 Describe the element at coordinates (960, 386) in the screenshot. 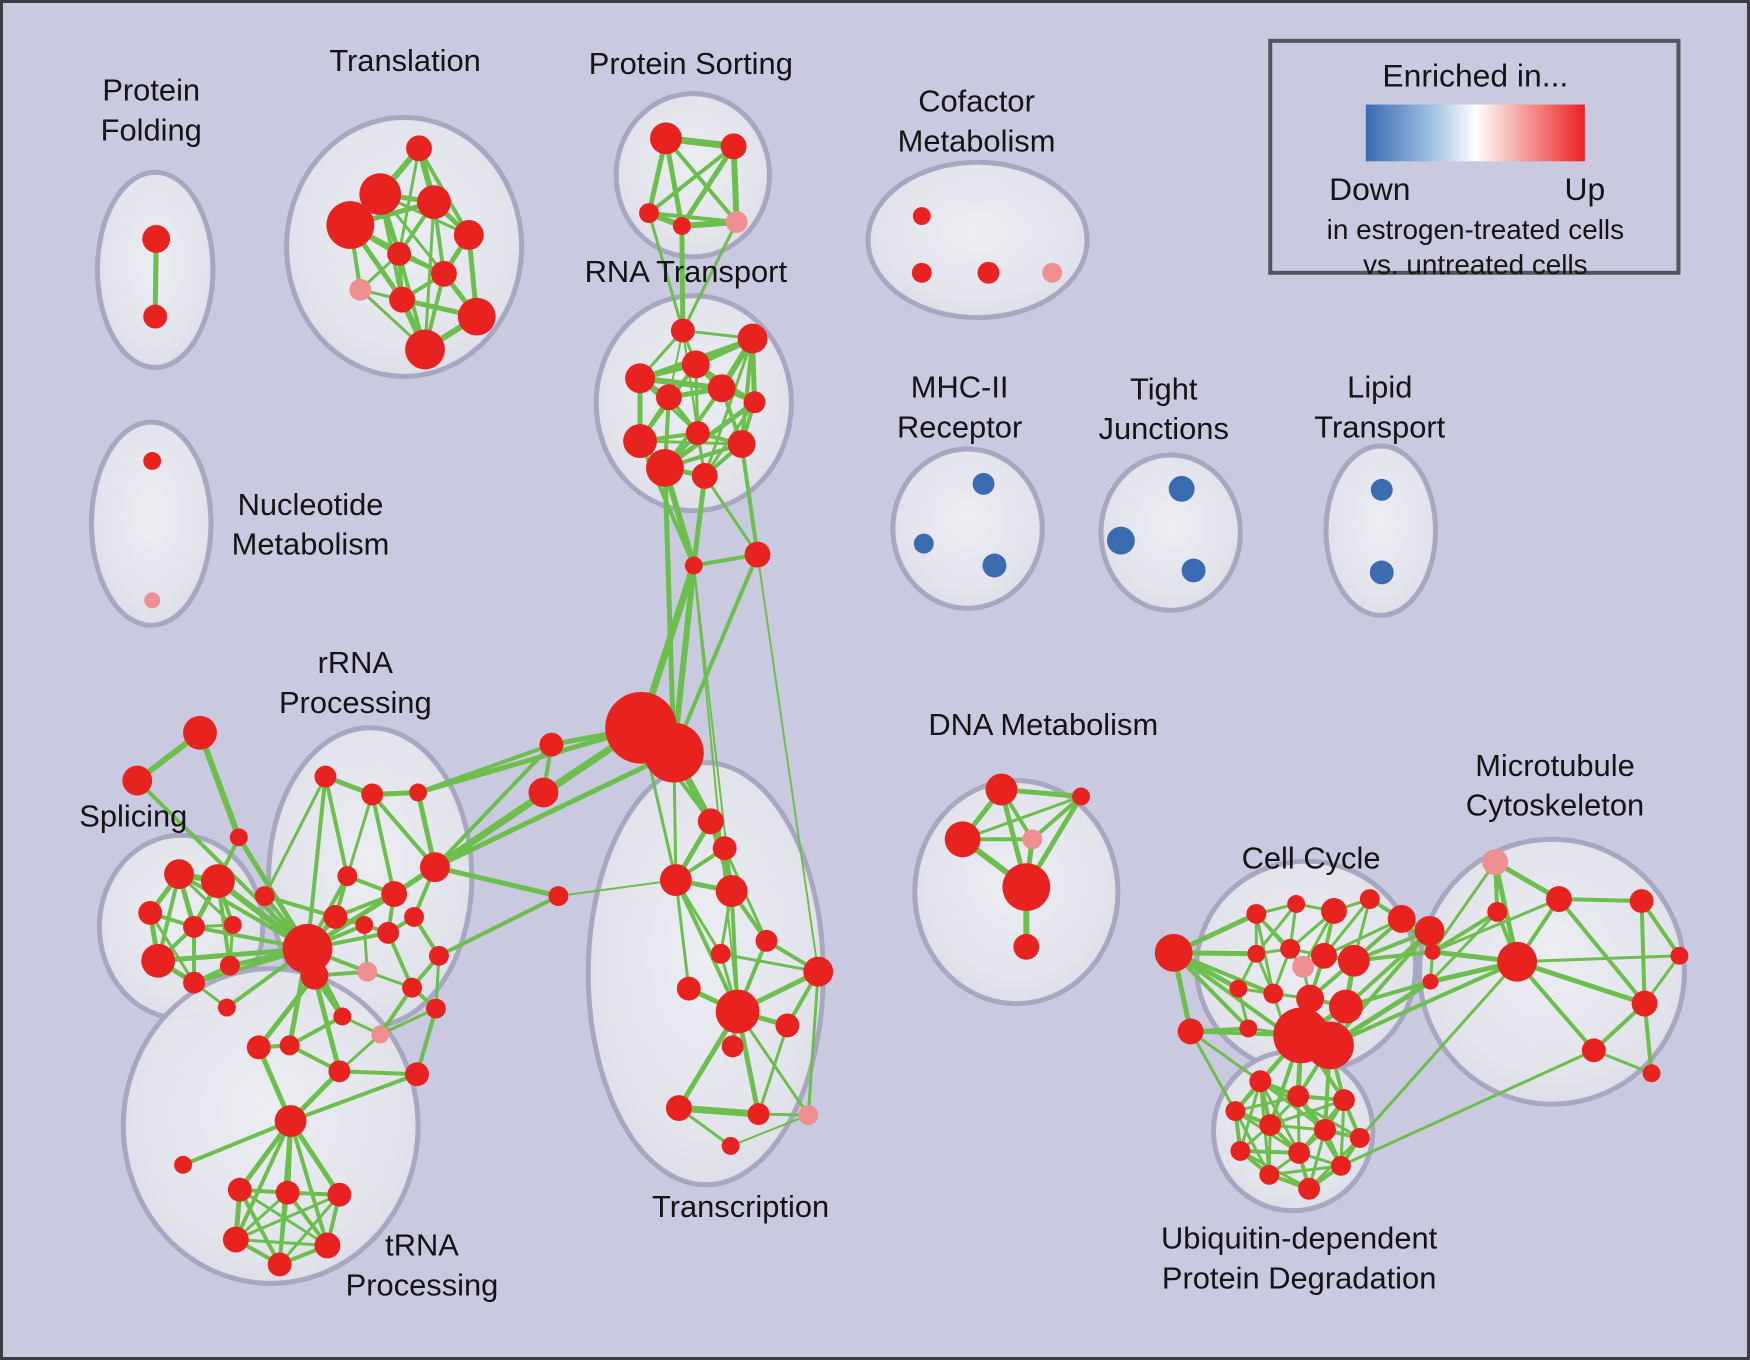

I see `cluster-label-mhc-ii-receptor: MHC-II` at that location.